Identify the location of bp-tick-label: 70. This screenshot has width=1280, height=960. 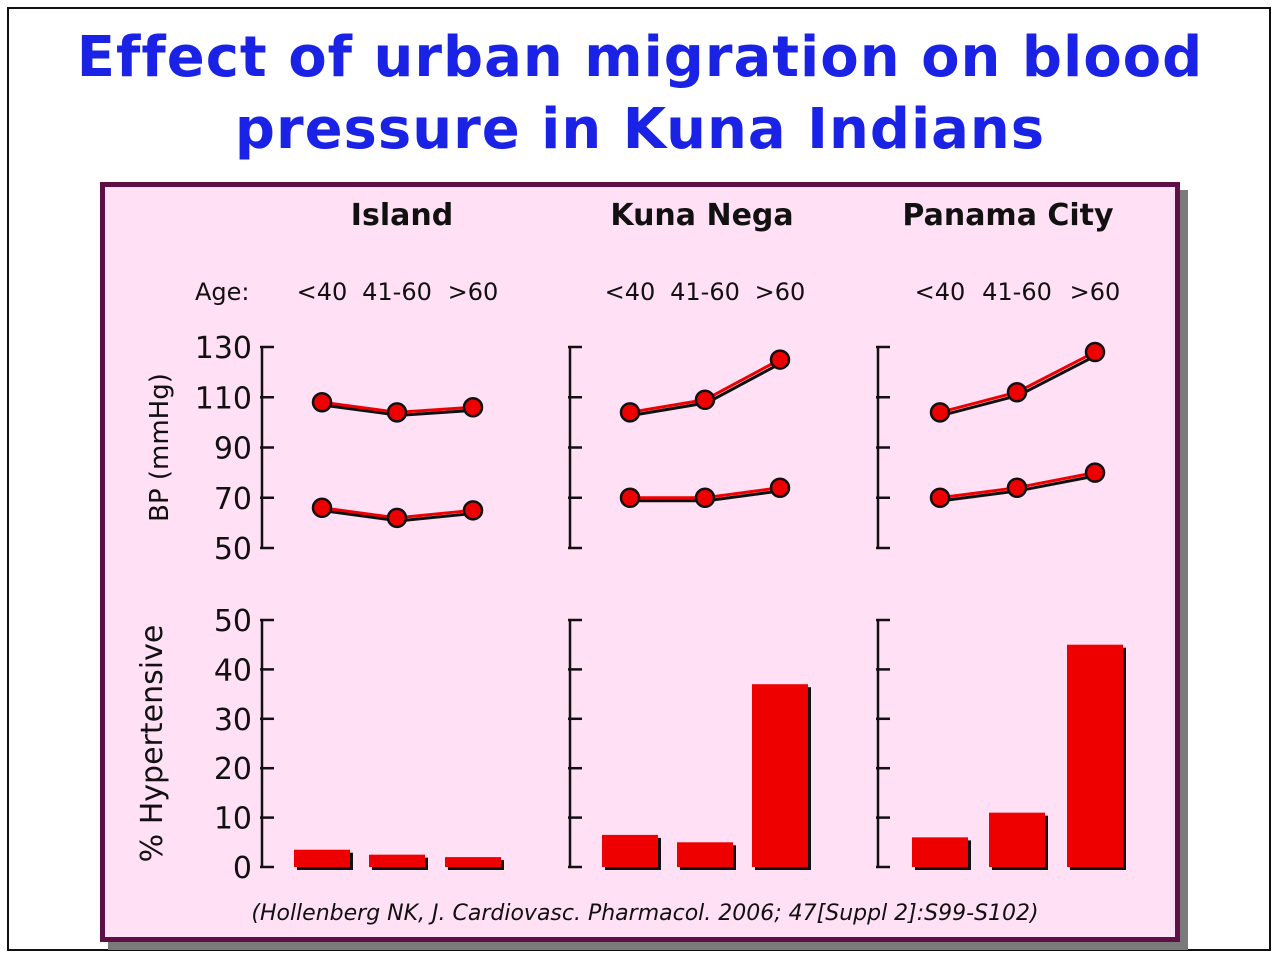
(233, 499).